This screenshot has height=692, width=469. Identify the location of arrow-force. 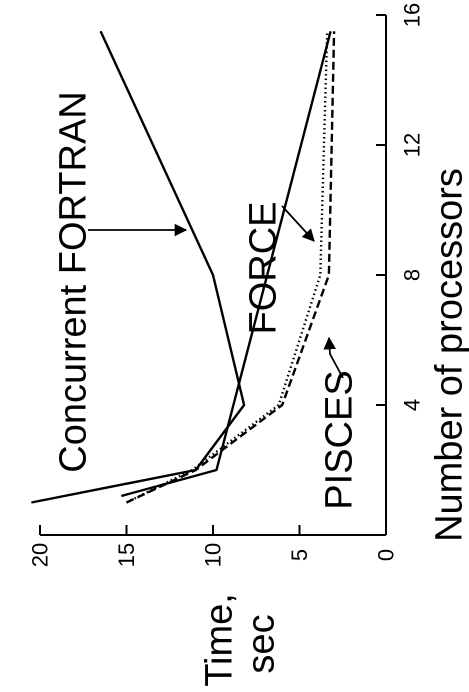
(298, 223).